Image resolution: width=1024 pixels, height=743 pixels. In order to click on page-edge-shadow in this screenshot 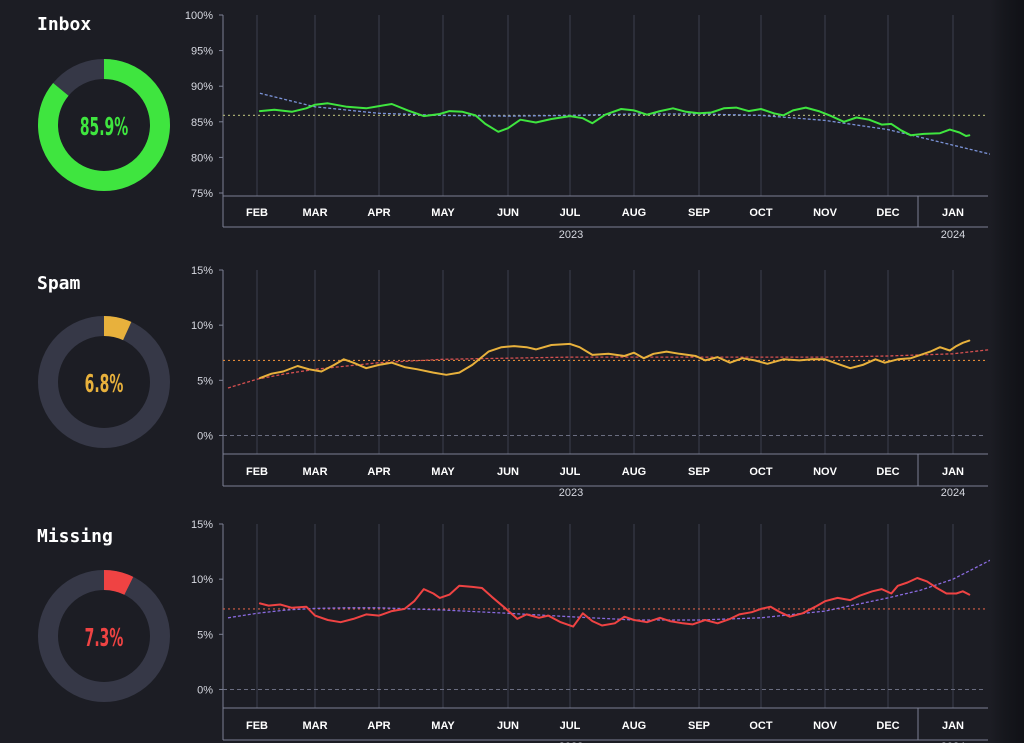, I will do `click(1007, 371)`.